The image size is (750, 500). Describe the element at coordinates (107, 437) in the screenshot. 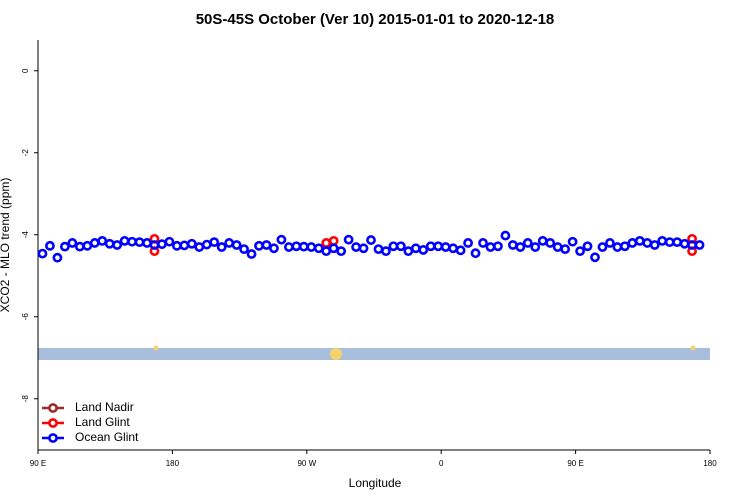

I see `legend-label: Ocean Glint` at that location.